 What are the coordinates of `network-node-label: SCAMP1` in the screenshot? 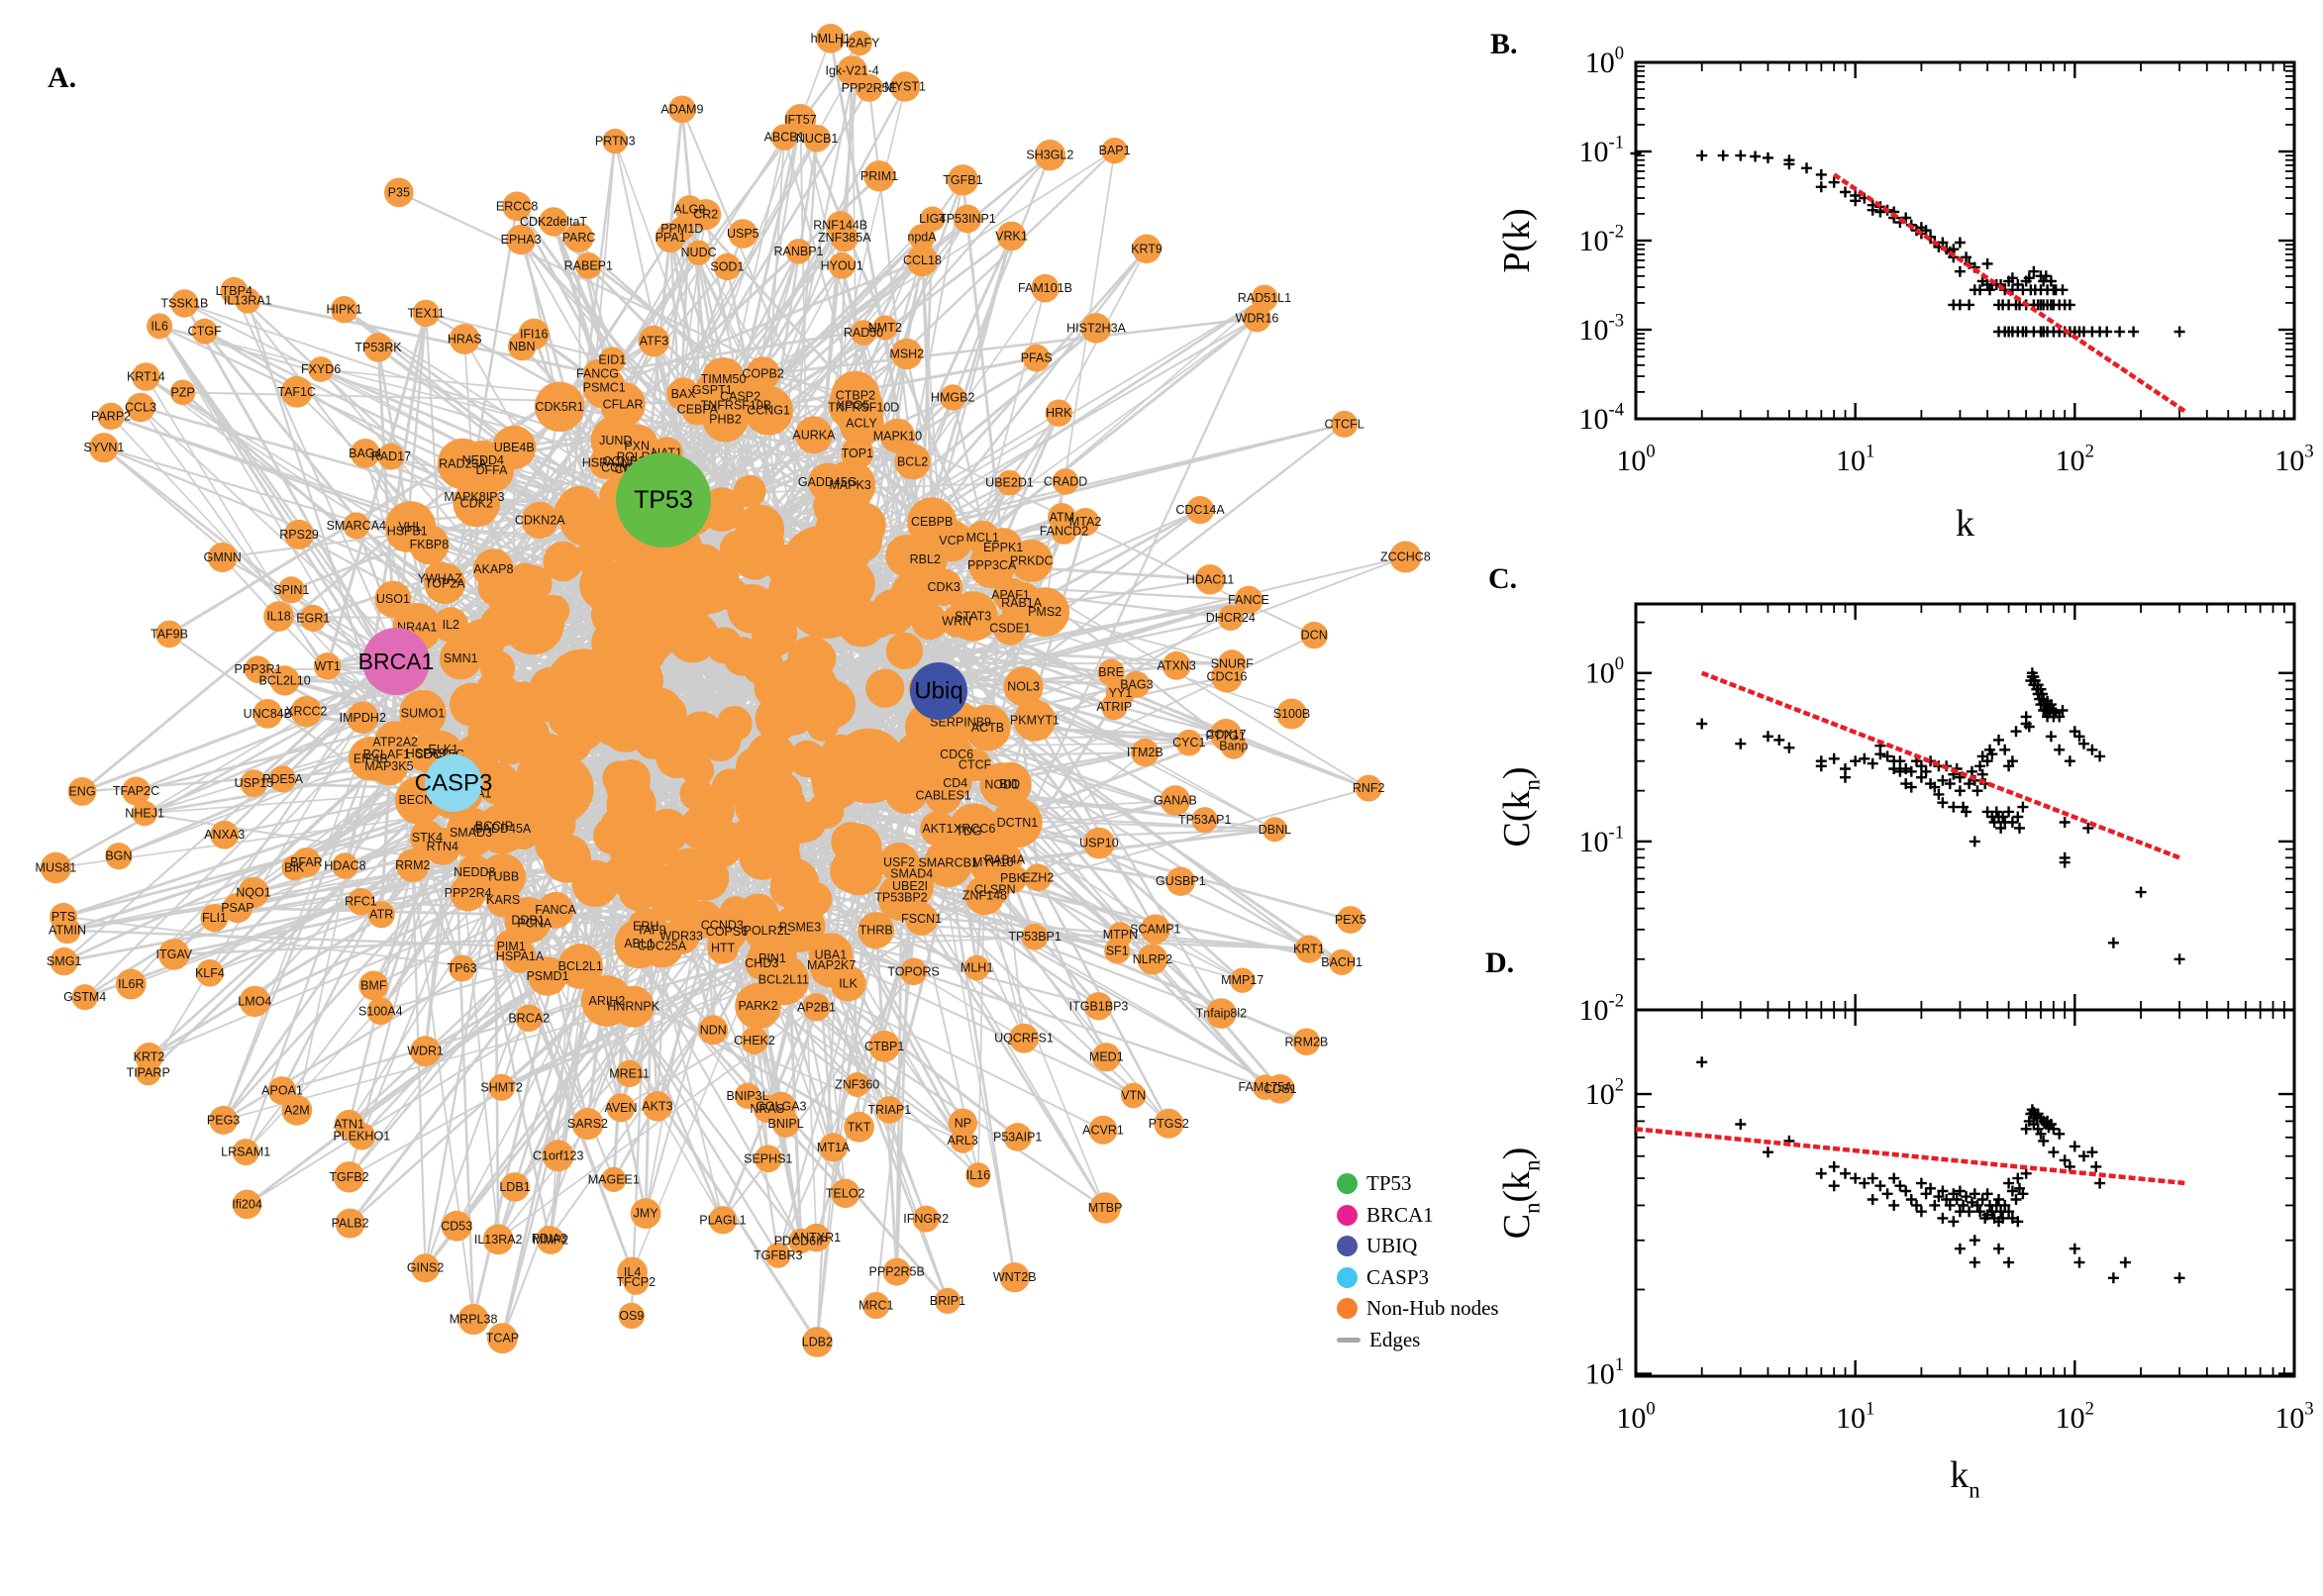 It's located at (1155, 930).